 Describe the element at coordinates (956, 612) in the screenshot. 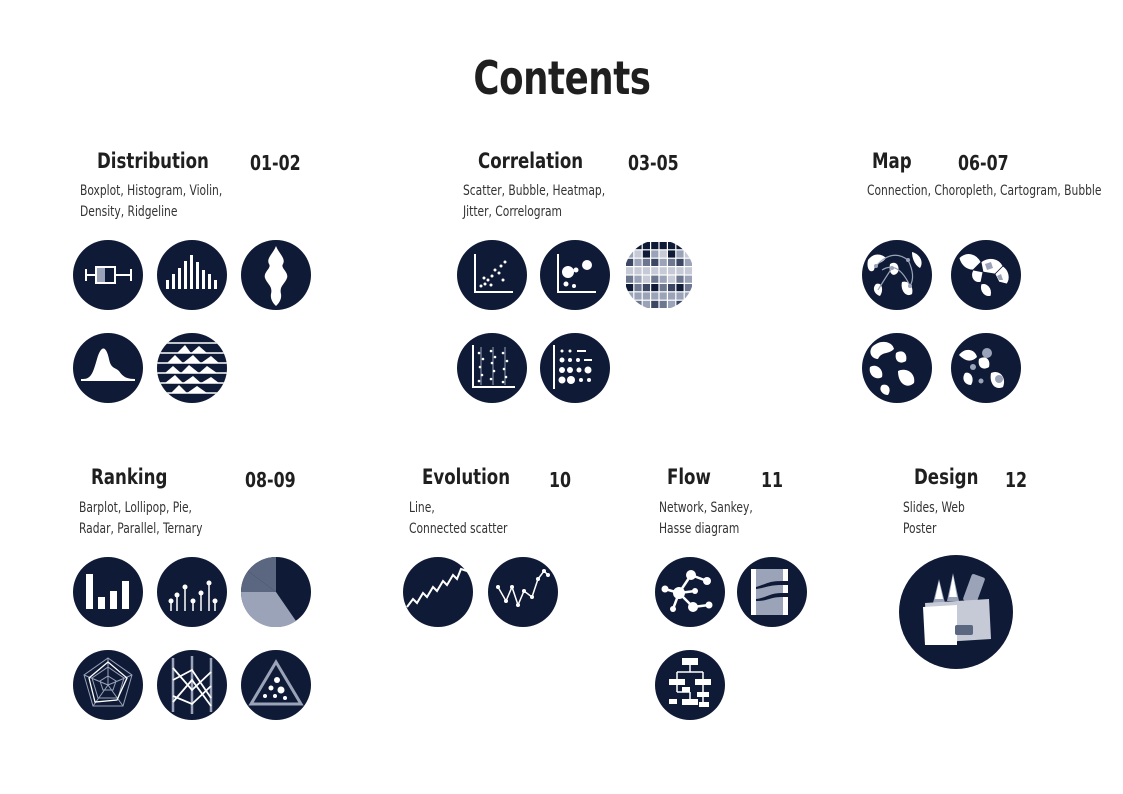

I see `design-tools-icon` at that location.